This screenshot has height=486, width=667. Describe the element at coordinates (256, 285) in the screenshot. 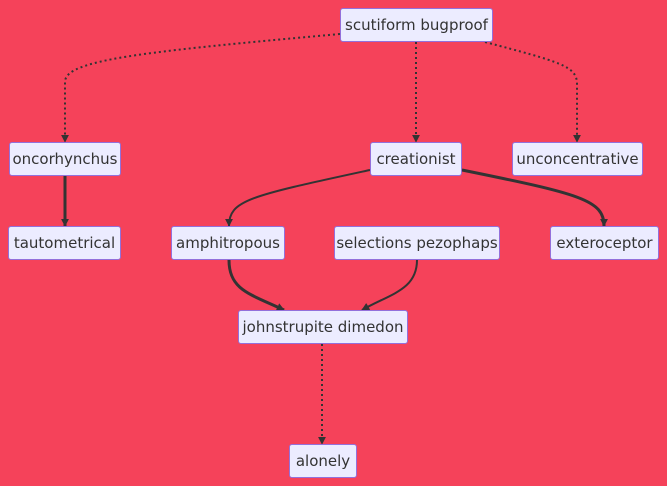

I see `edge-amphitropous-to-johnstrupite` at that location.